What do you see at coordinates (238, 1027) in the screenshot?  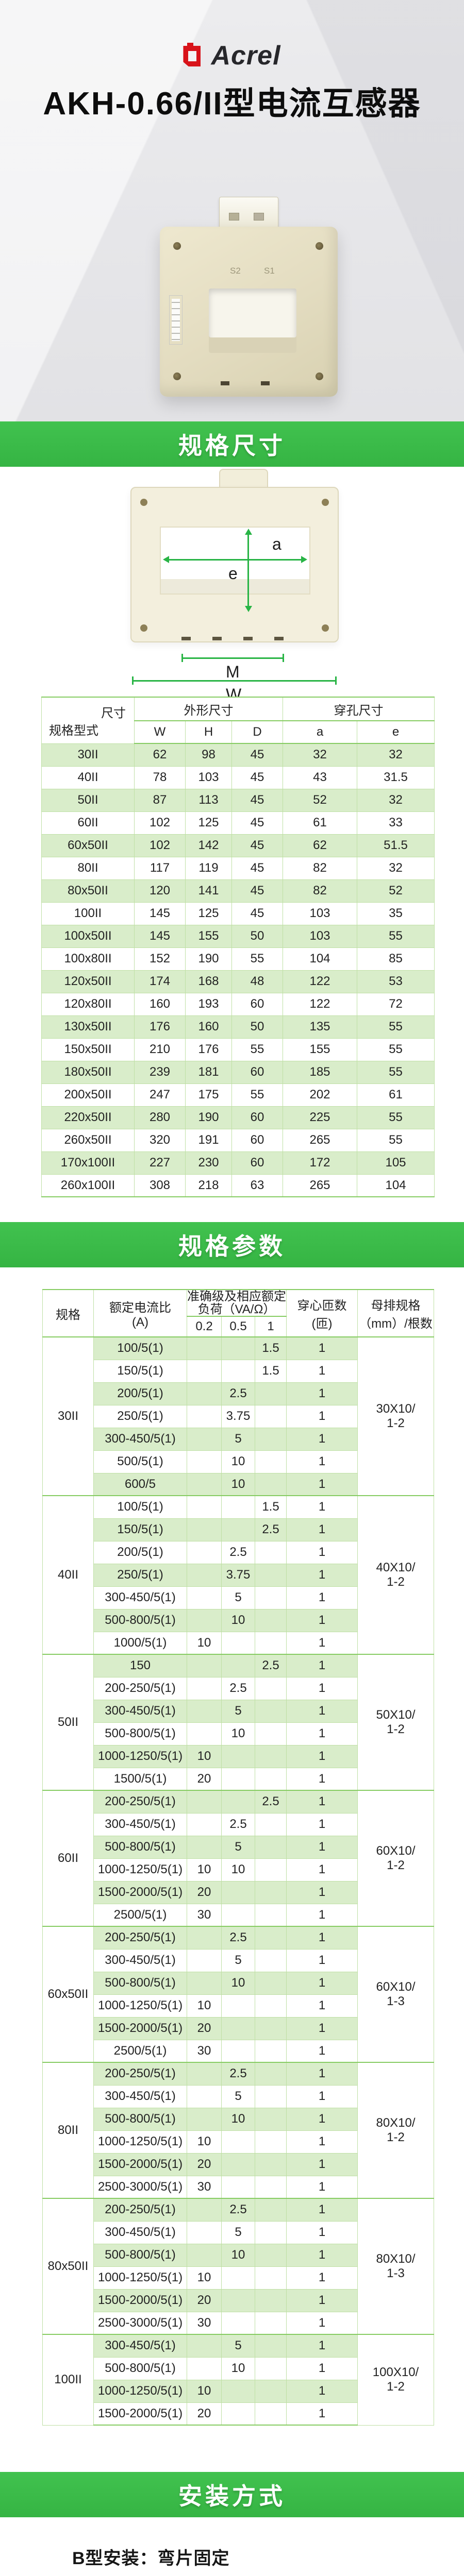 I see `table-row: 130x50II 176 160 50 135 55` at bounding box center [238, 1027].